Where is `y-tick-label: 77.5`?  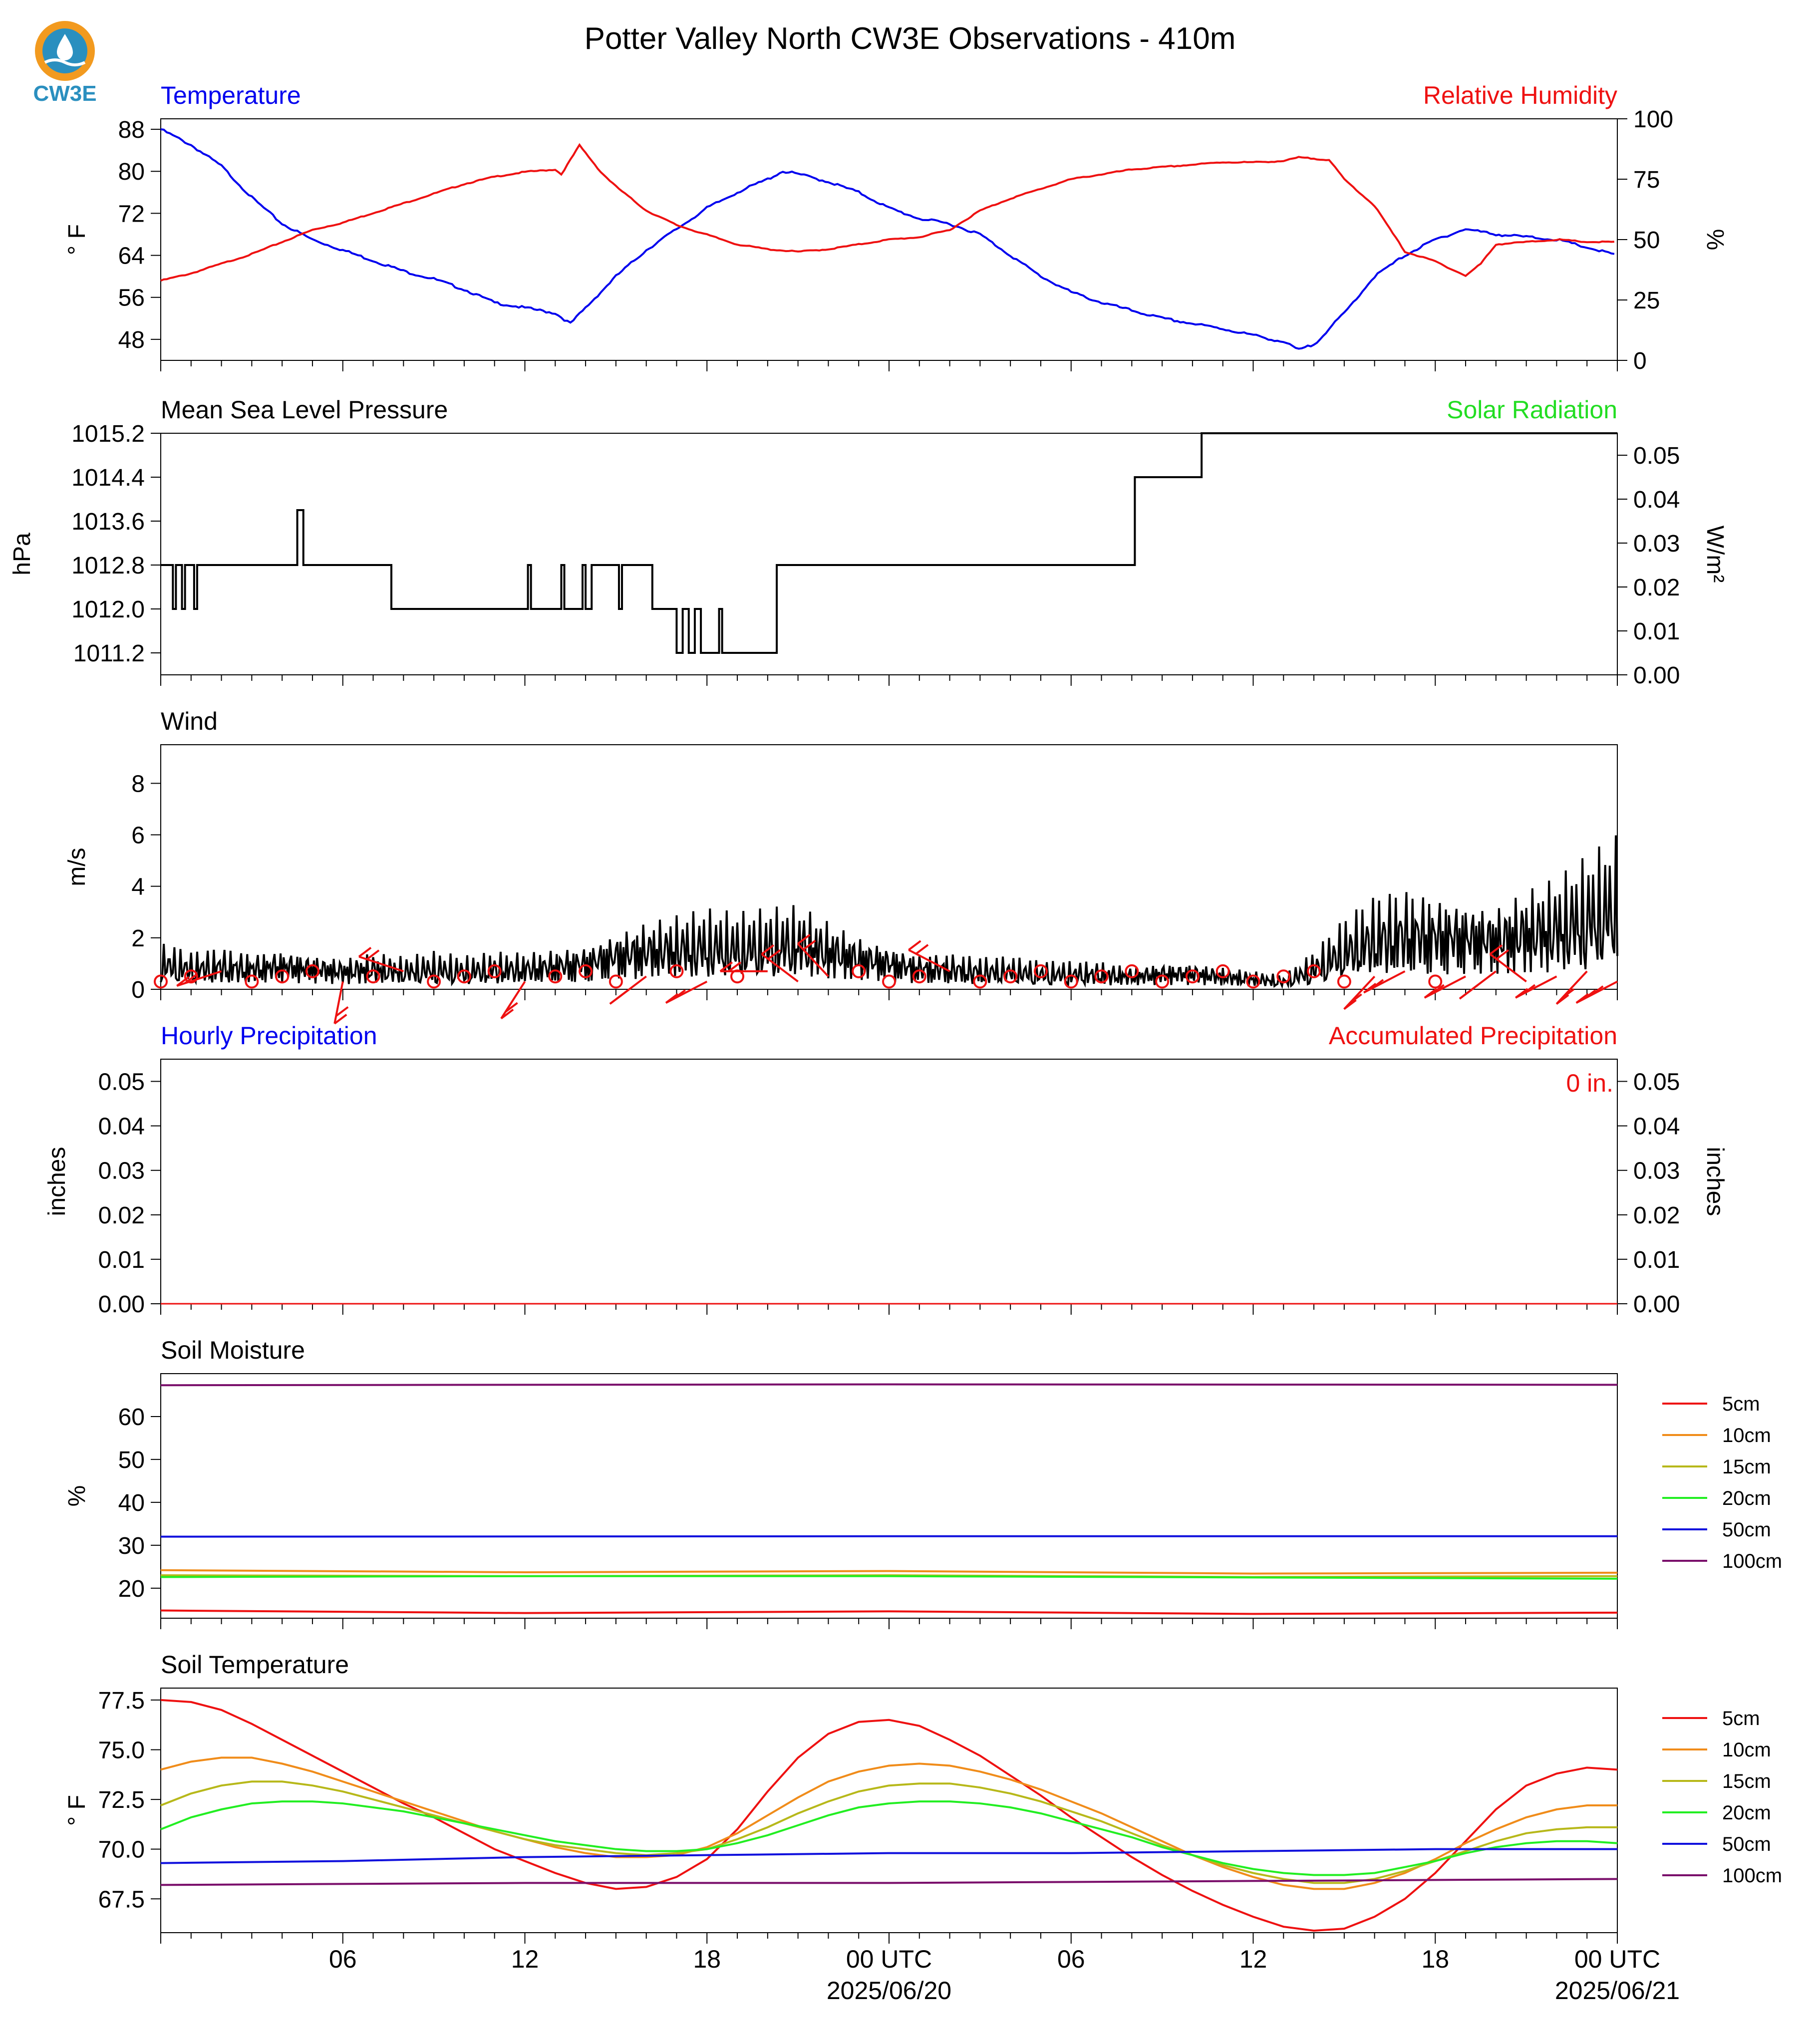 y-tick-label: 77.5 is located at coordinates (121, 1701).